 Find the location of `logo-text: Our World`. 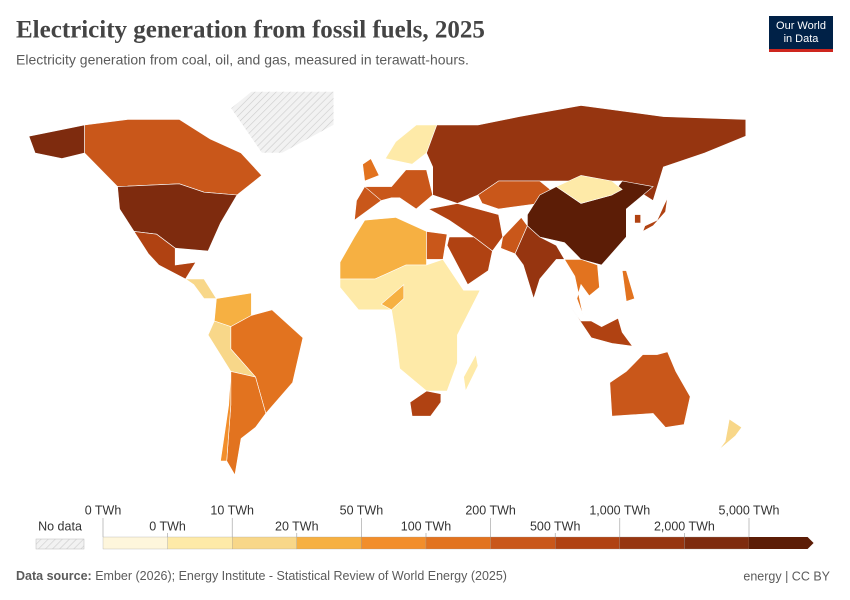

logo-text: Our World is located at coordinates (801, 26).